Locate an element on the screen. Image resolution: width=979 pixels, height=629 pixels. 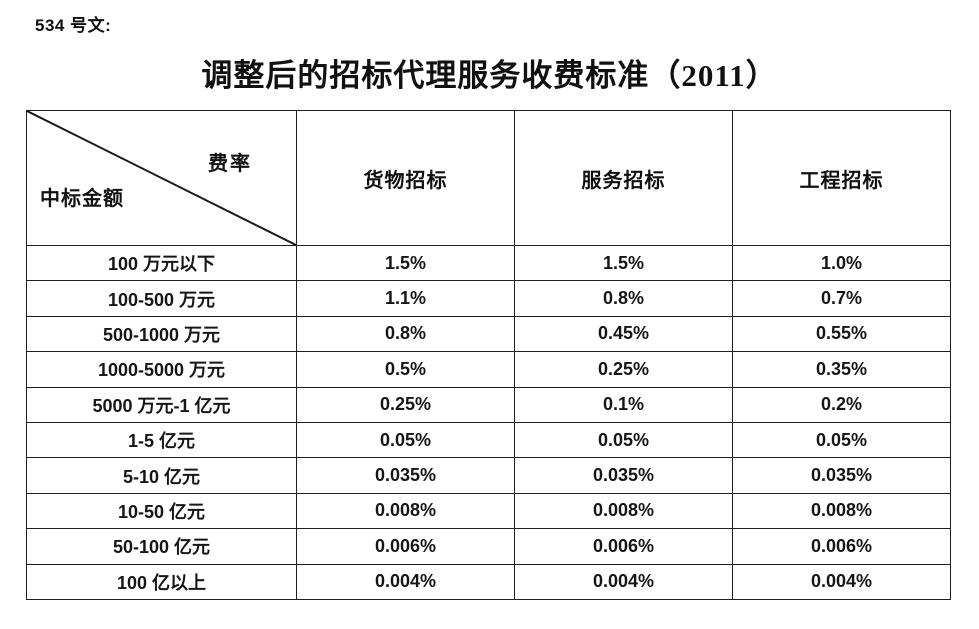
table-row: 10-50 亿元 0.008% 0.008% 0.008% is located at coordinates (488, 511).